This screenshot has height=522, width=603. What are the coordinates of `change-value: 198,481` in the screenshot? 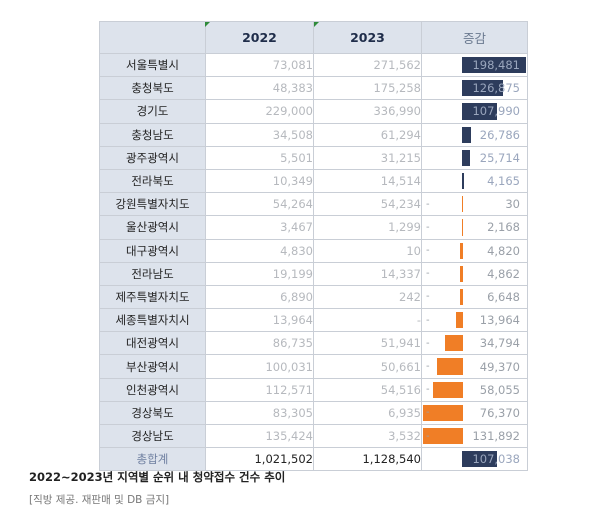 It's located at (496, 65).